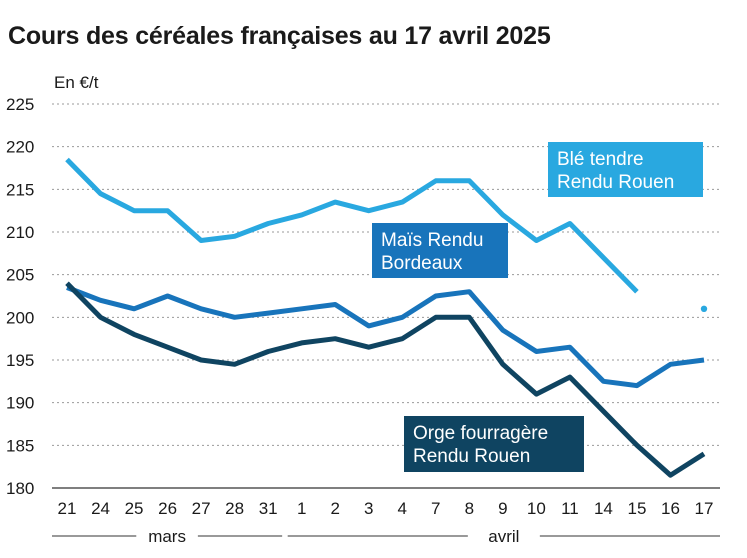 The height and width of the screenshot is (558, 747). Describe the element at coordinates (167, 536) in the screenshot. I see `month-label: mars` at that location.